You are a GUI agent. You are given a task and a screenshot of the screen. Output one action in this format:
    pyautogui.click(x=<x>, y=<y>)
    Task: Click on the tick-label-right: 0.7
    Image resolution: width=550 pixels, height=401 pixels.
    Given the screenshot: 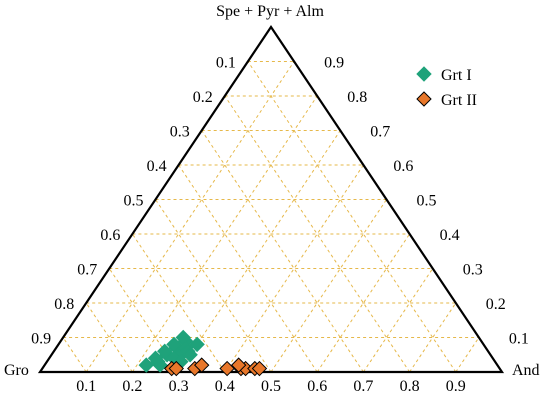 What is the action you would take?
    pyautogui.click(x=380, y=132)
    